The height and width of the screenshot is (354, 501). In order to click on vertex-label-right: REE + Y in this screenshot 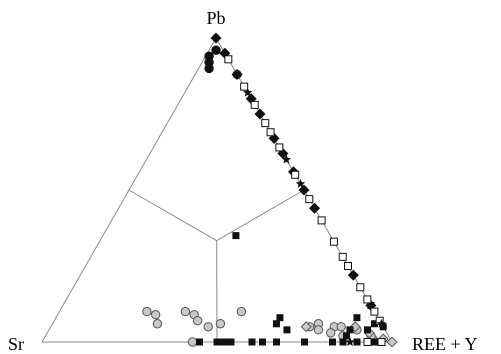, I will do `click(444, 344)`.